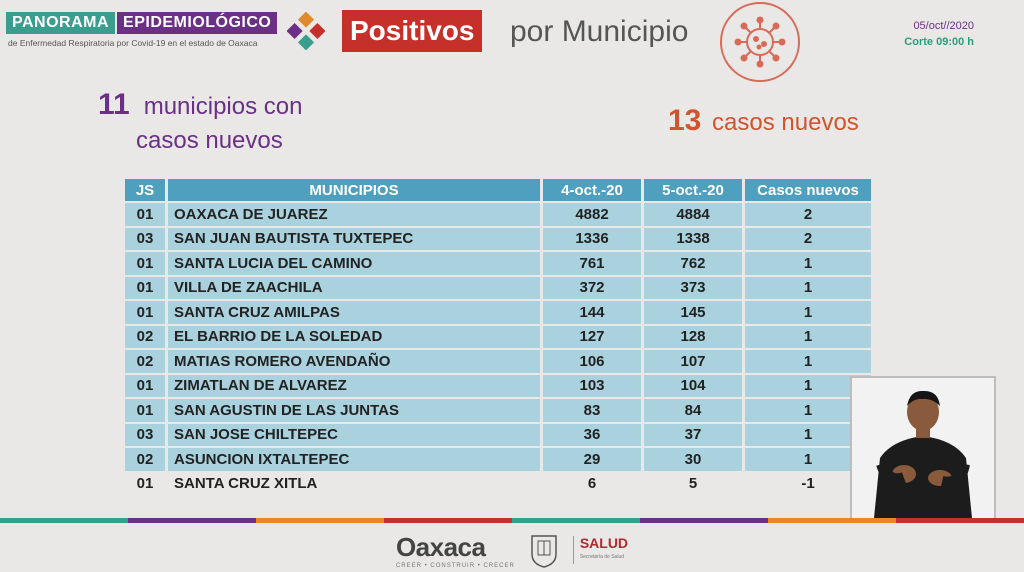  I want to click on title-por-municipio: por Municipio, so click(599, 31).